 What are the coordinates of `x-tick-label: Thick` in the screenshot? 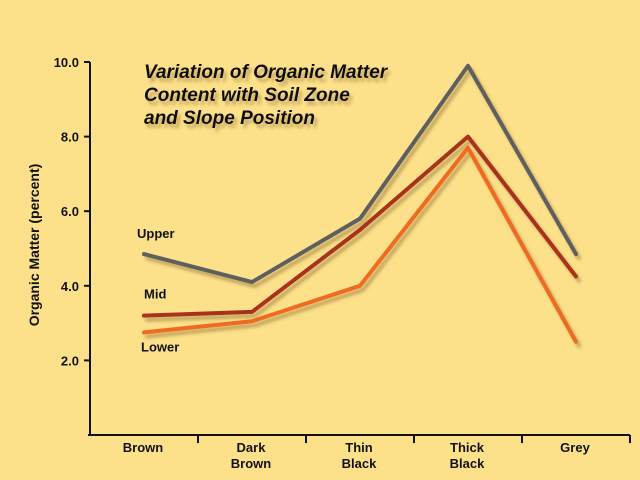 It's located at (467, 447).